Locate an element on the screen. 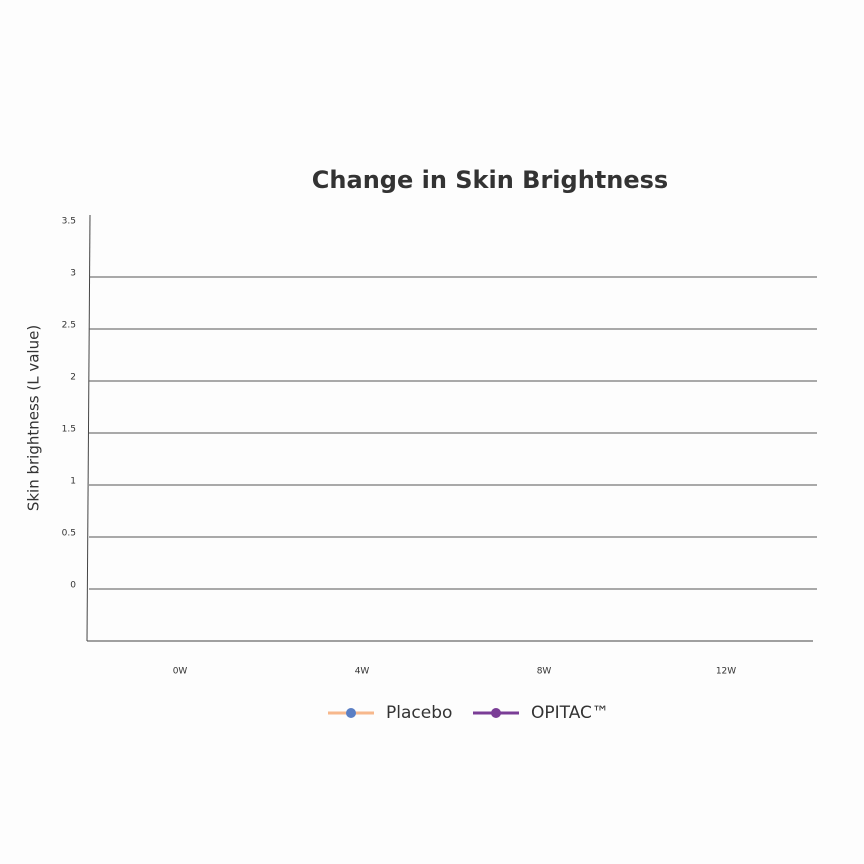 The width and height of the screenshot is (864, 864). y-tick-label: 1 is located at coordinates (73, 482).